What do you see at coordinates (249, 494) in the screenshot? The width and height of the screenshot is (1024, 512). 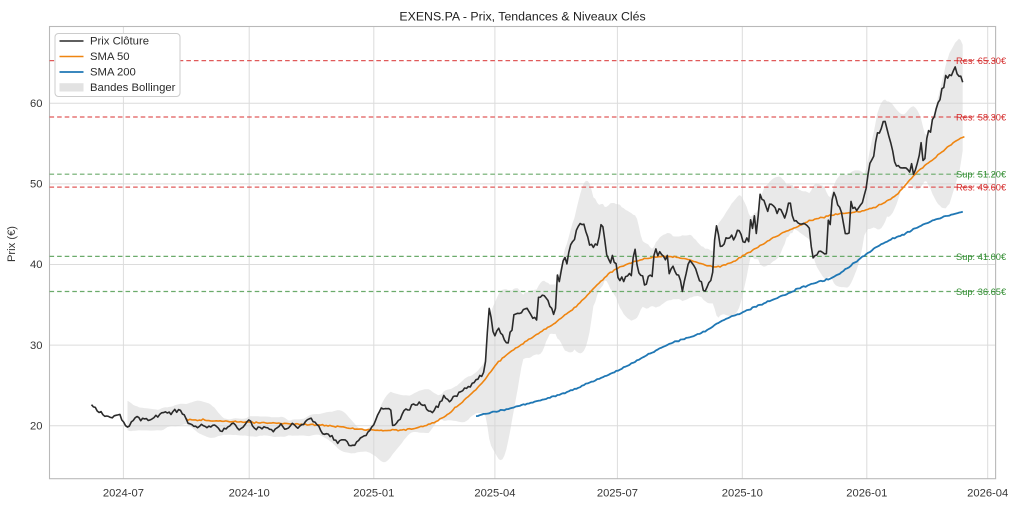 I see `svg-text: 2024-10` at bounding box center [249, 494].